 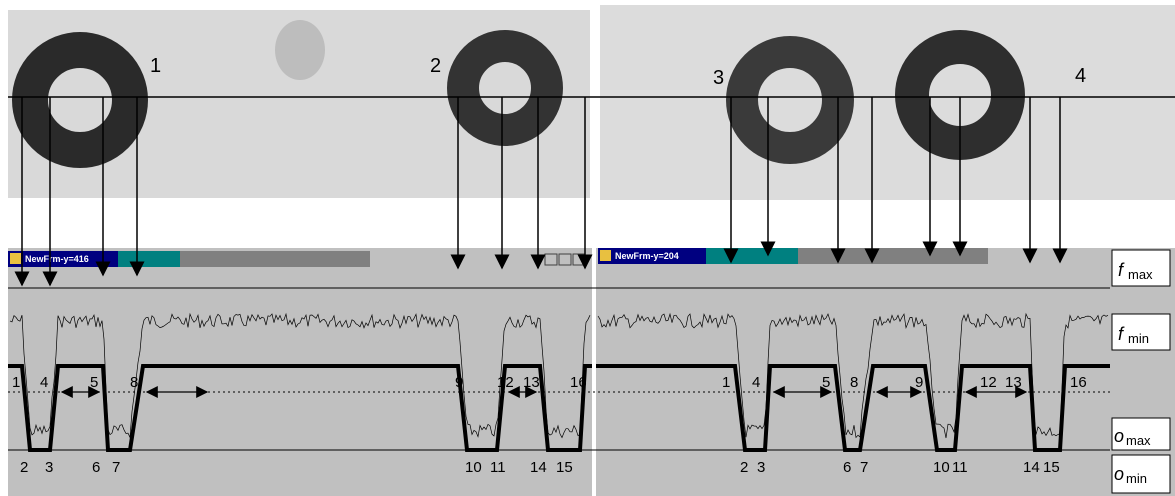 I want to click on ring-label: 1, so click(x=155, y=66).